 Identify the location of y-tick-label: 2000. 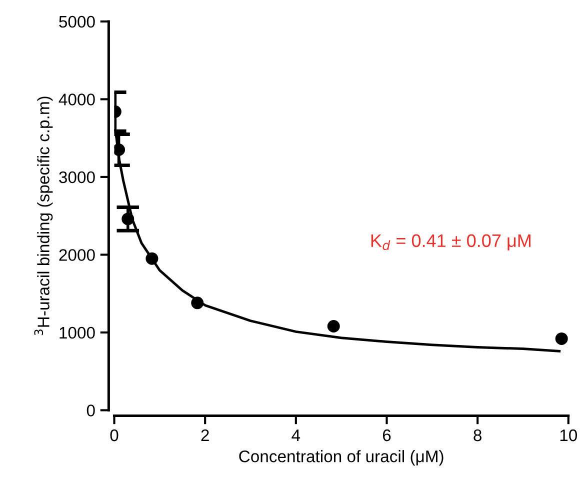
(77, 255).